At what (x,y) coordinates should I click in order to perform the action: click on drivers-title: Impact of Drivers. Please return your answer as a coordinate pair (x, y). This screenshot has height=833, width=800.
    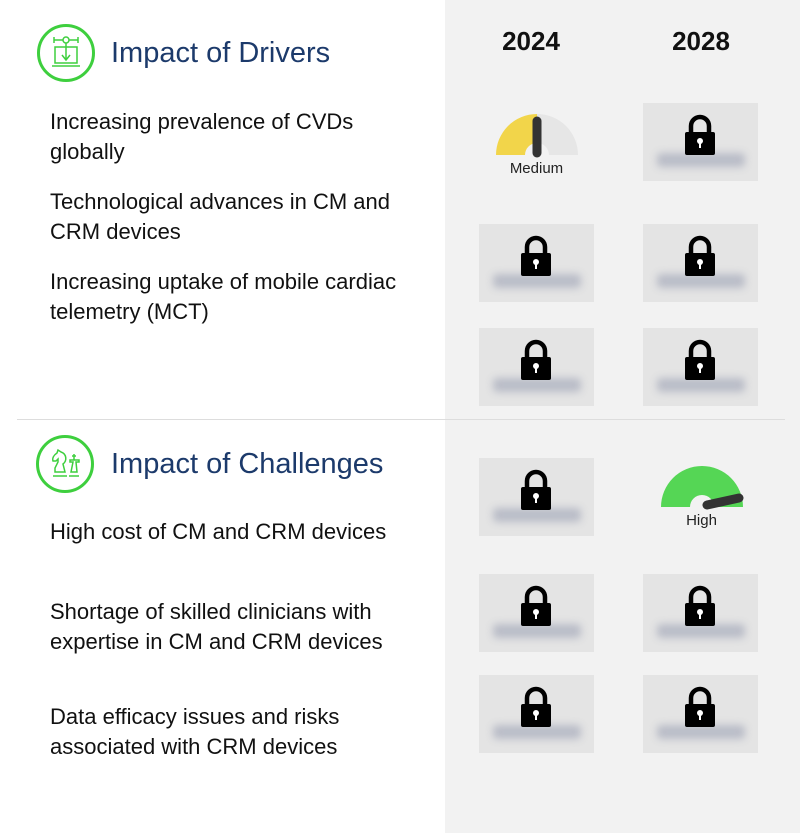
    Looking at the image, I should click on (221, 53).